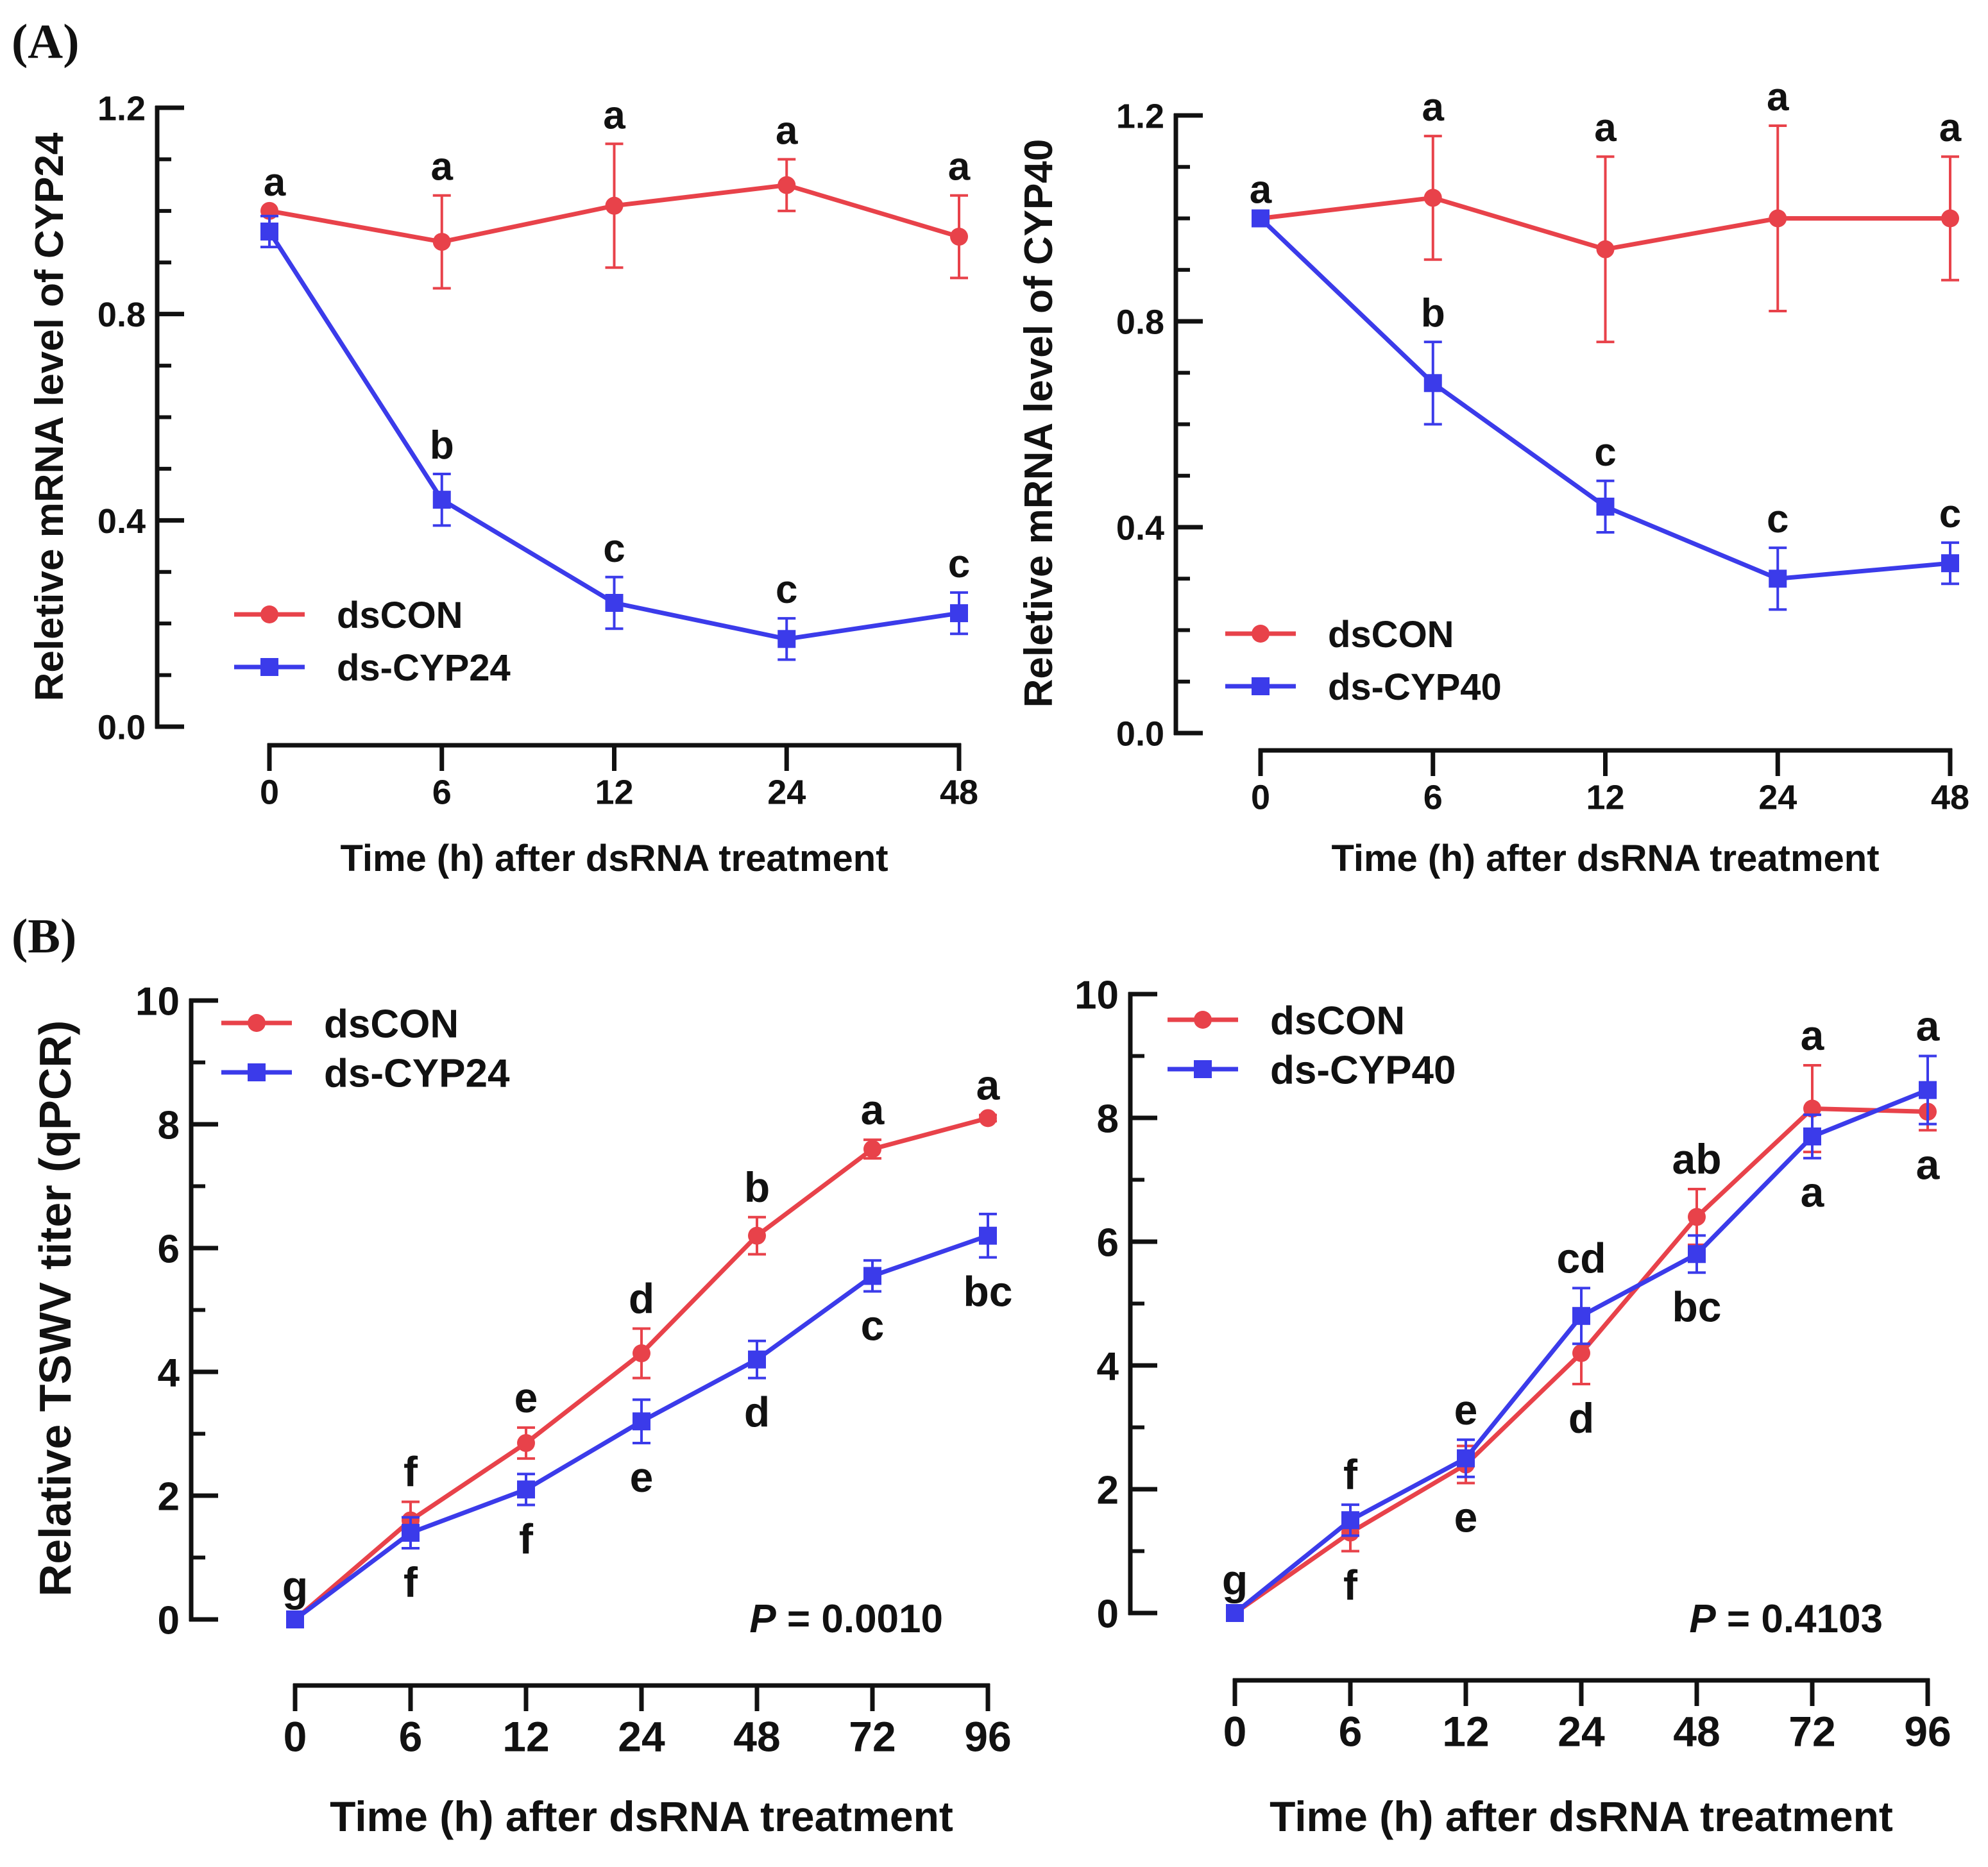 The image size is (1988, 1867). What do you see at coordinates (1799, 1619) in the screenshot?
I see `p-value-number: = 0.4103` at bounding box center [1799, 1619].